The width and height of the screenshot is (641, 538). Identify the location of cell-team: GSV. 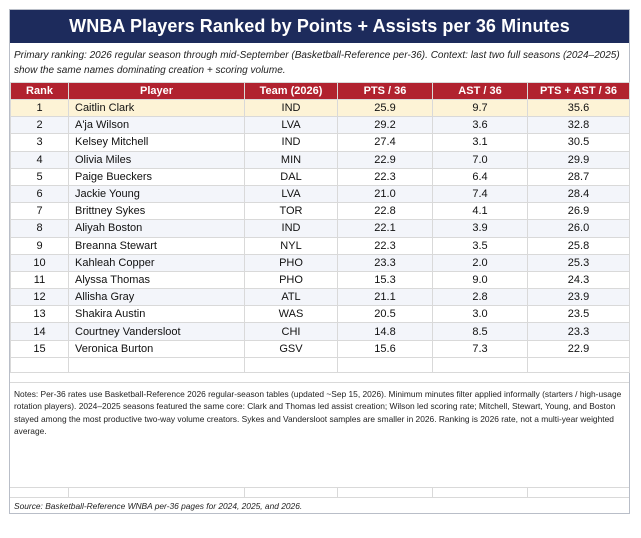
(291, 348).